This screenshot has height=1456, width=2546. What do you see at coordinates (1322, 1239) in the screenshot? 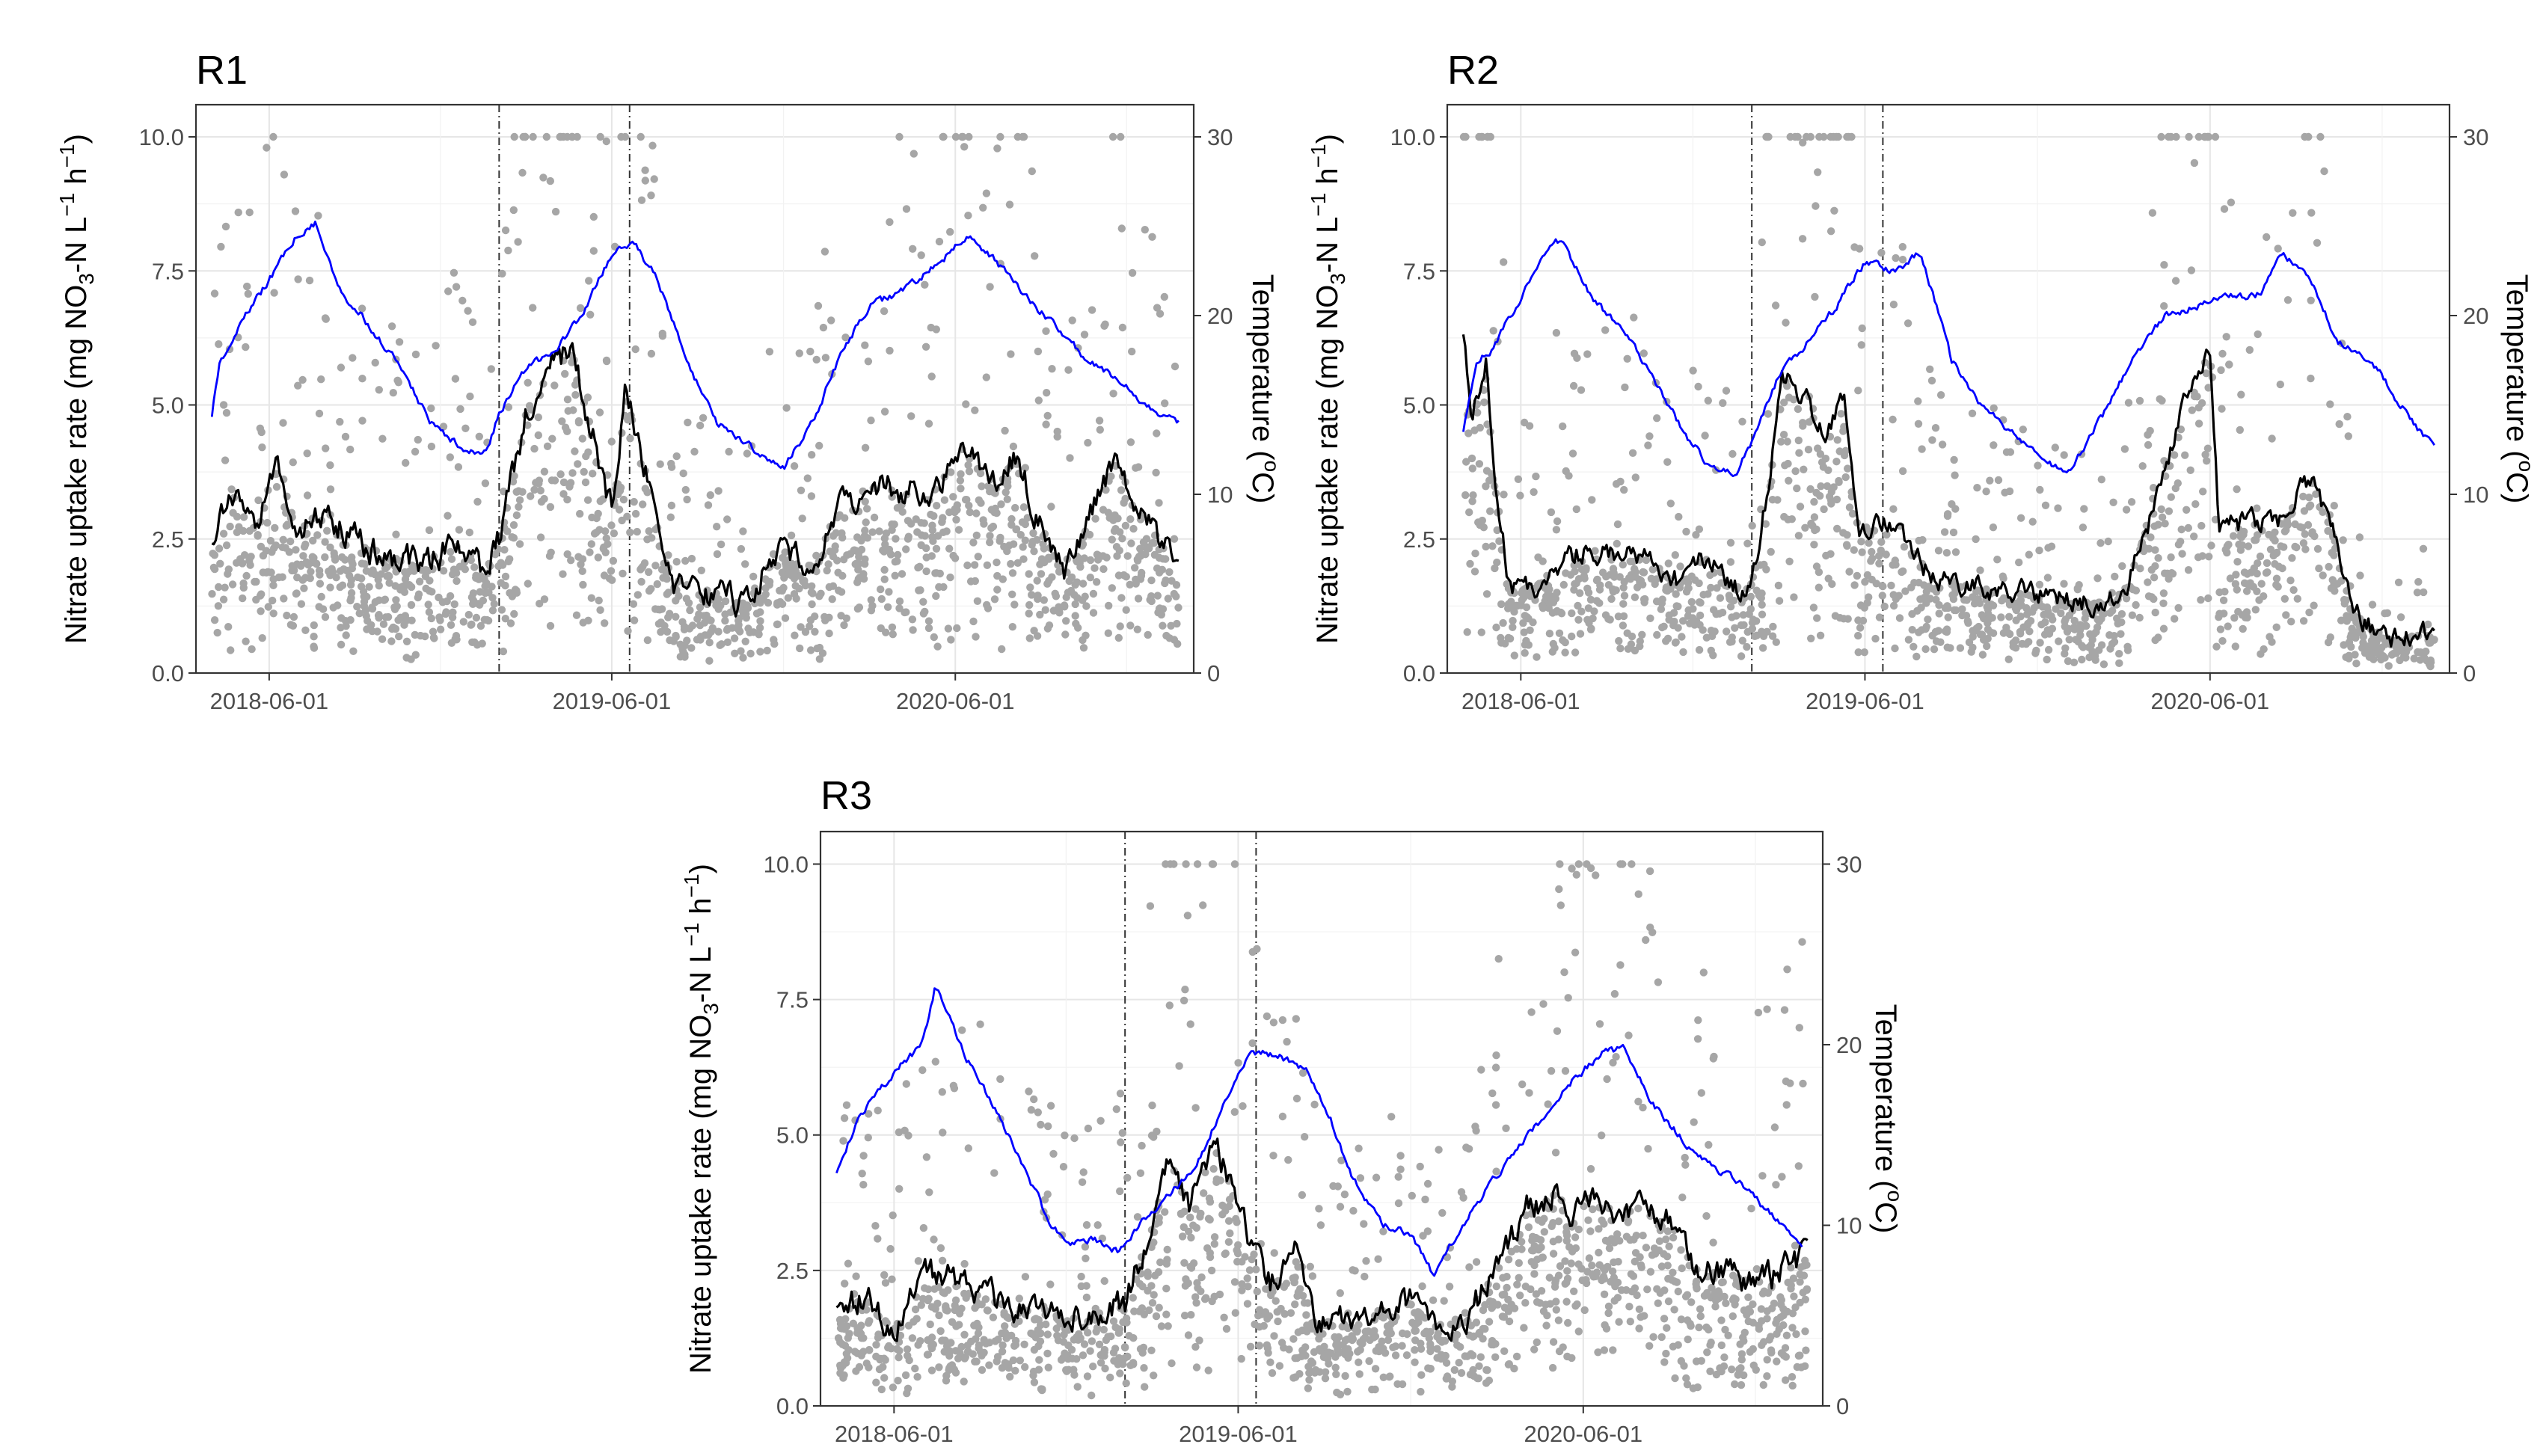
I see `nitrate-rolling-mean-line` at bounding box center [1322, 1239].